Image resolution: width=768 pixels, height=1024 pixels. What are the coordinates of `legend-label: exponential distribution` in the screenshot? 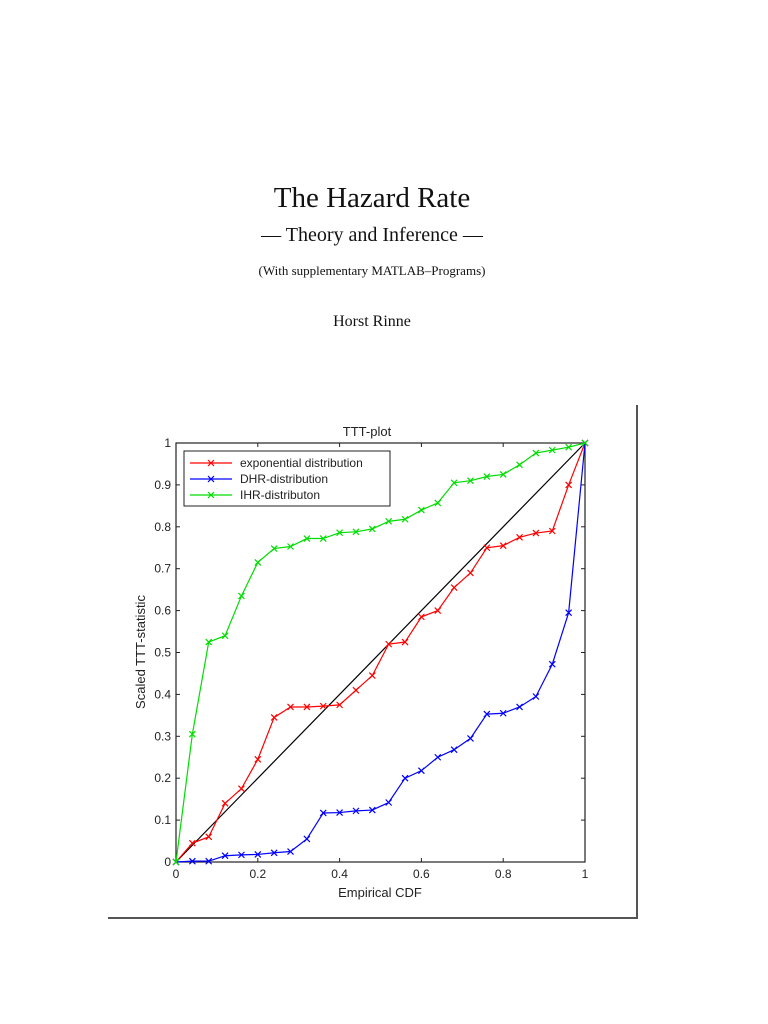 It's located at (301, 463).